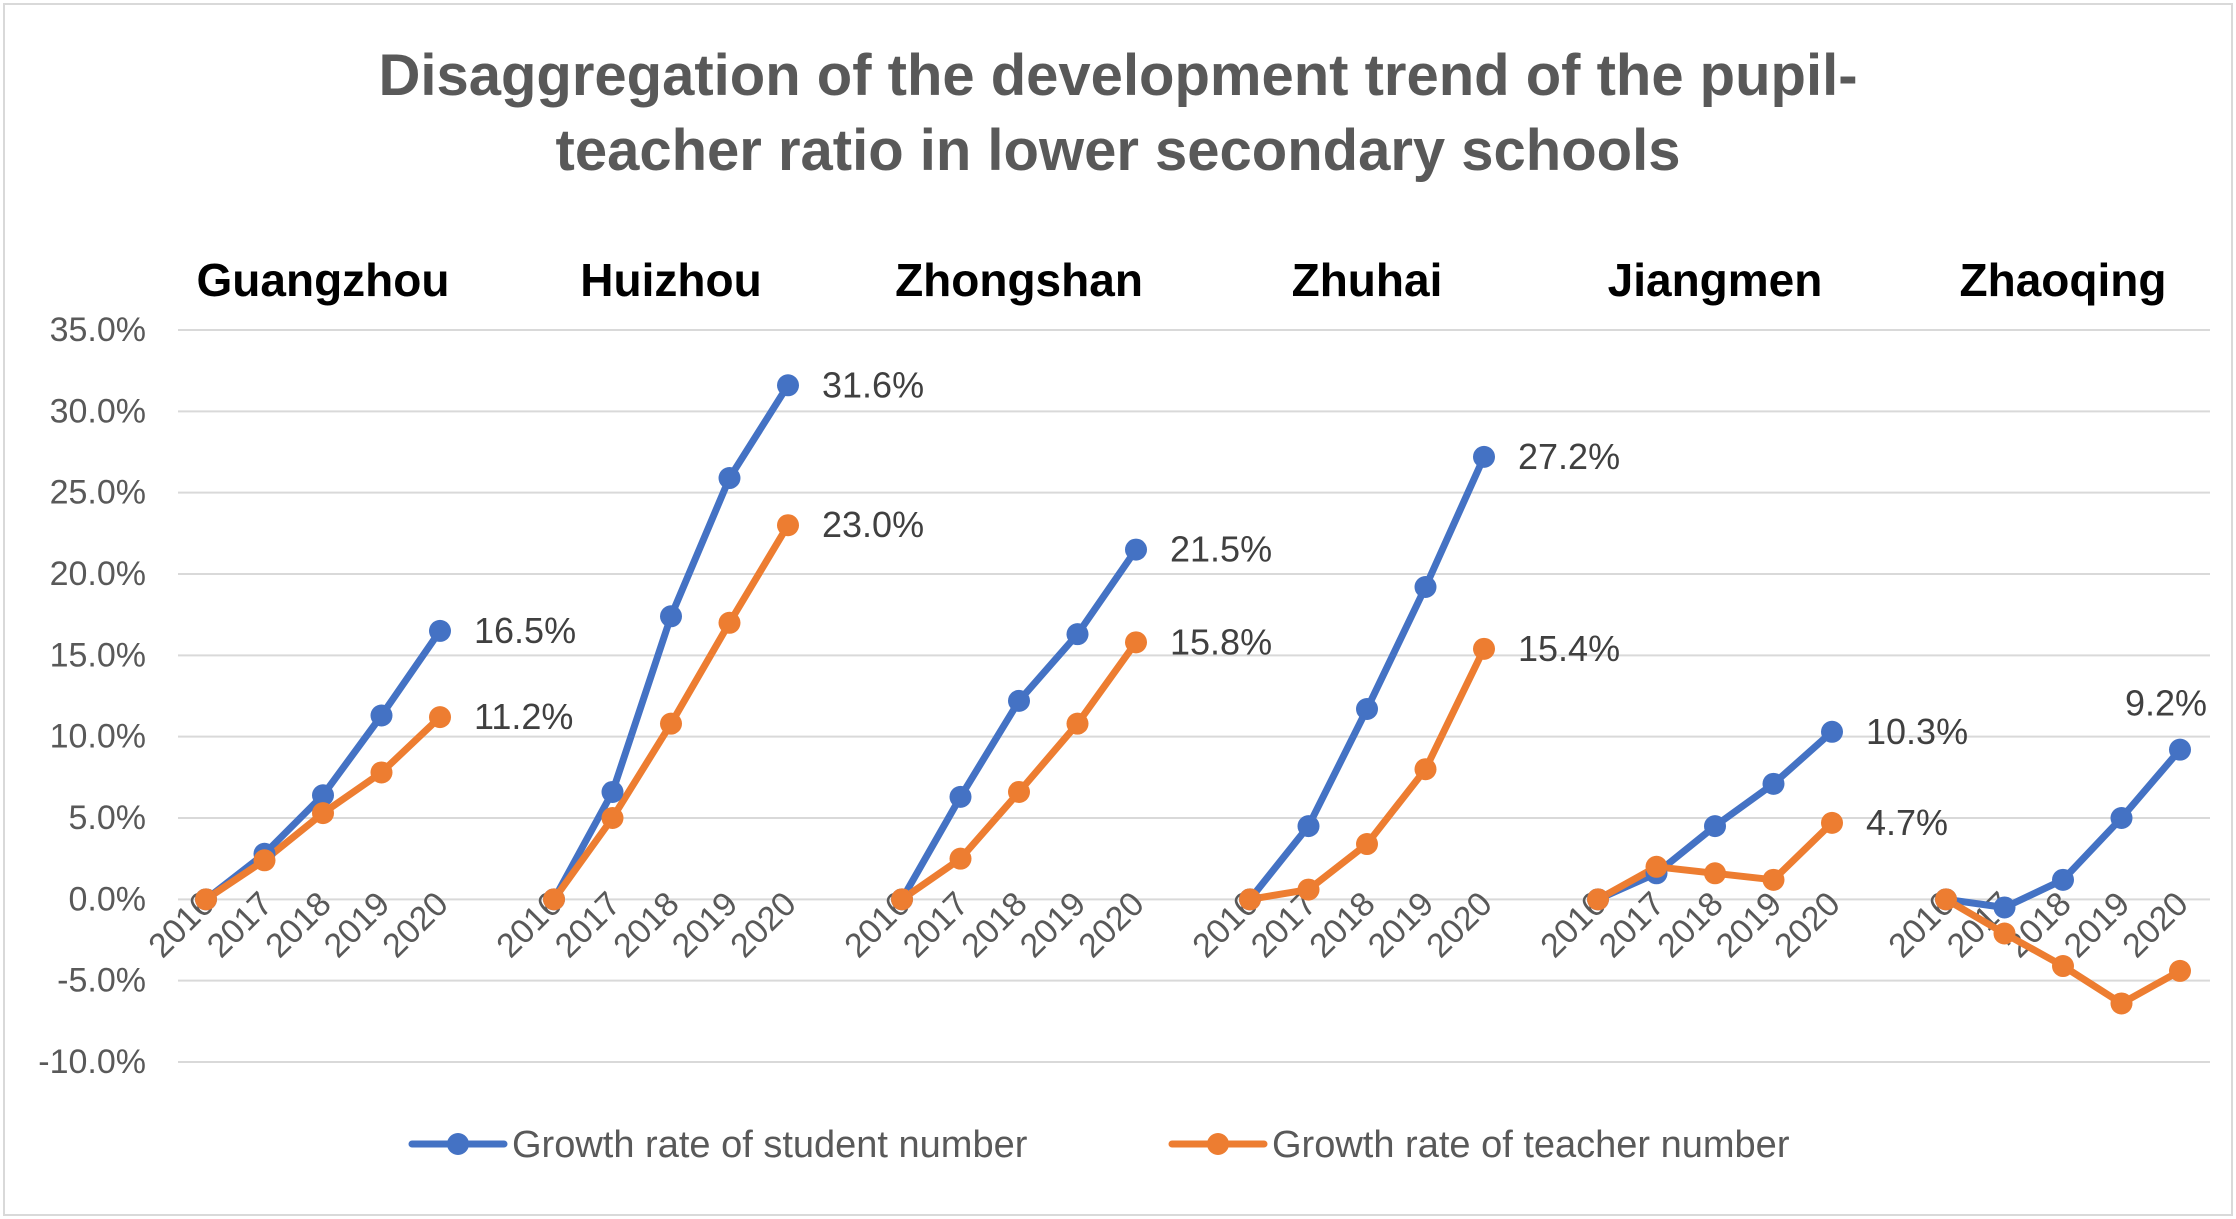 This screenshot has width=2236, height=1219. Describe the element at coordinates (1221, 549) in the screenshot. I see `data-label-student: 21.5%` at that location.